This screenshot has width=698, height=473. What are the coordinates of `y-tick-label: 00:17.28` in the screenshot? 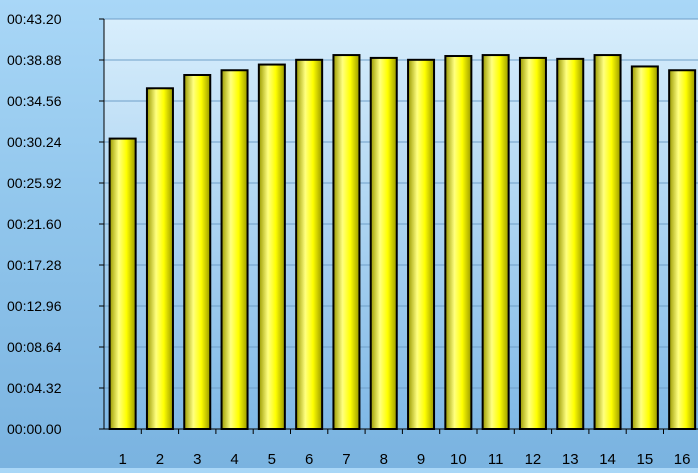 It's located at (34, 265).